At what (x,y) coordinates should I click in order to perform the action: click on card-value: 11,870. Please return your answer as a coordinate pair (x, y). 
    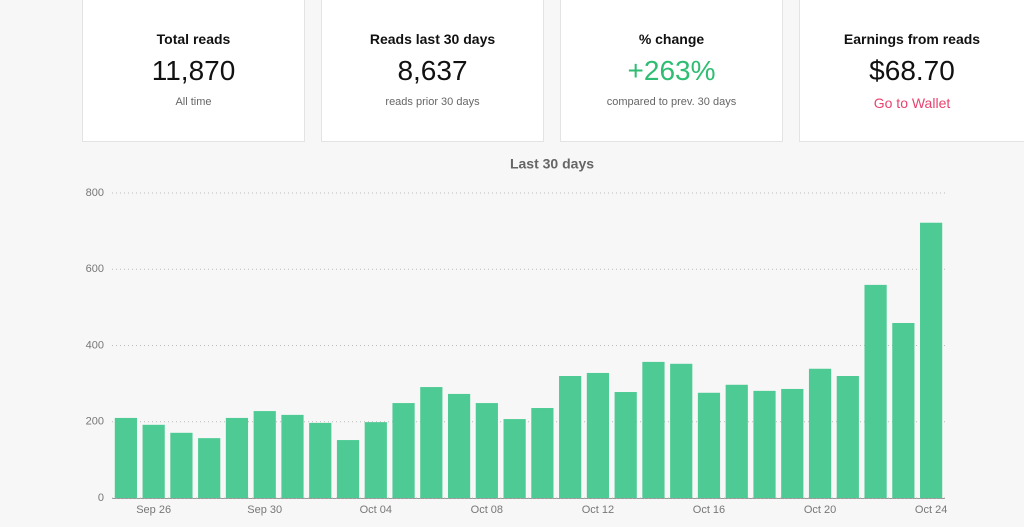
    Looking at the image, I should click on (193, 70).